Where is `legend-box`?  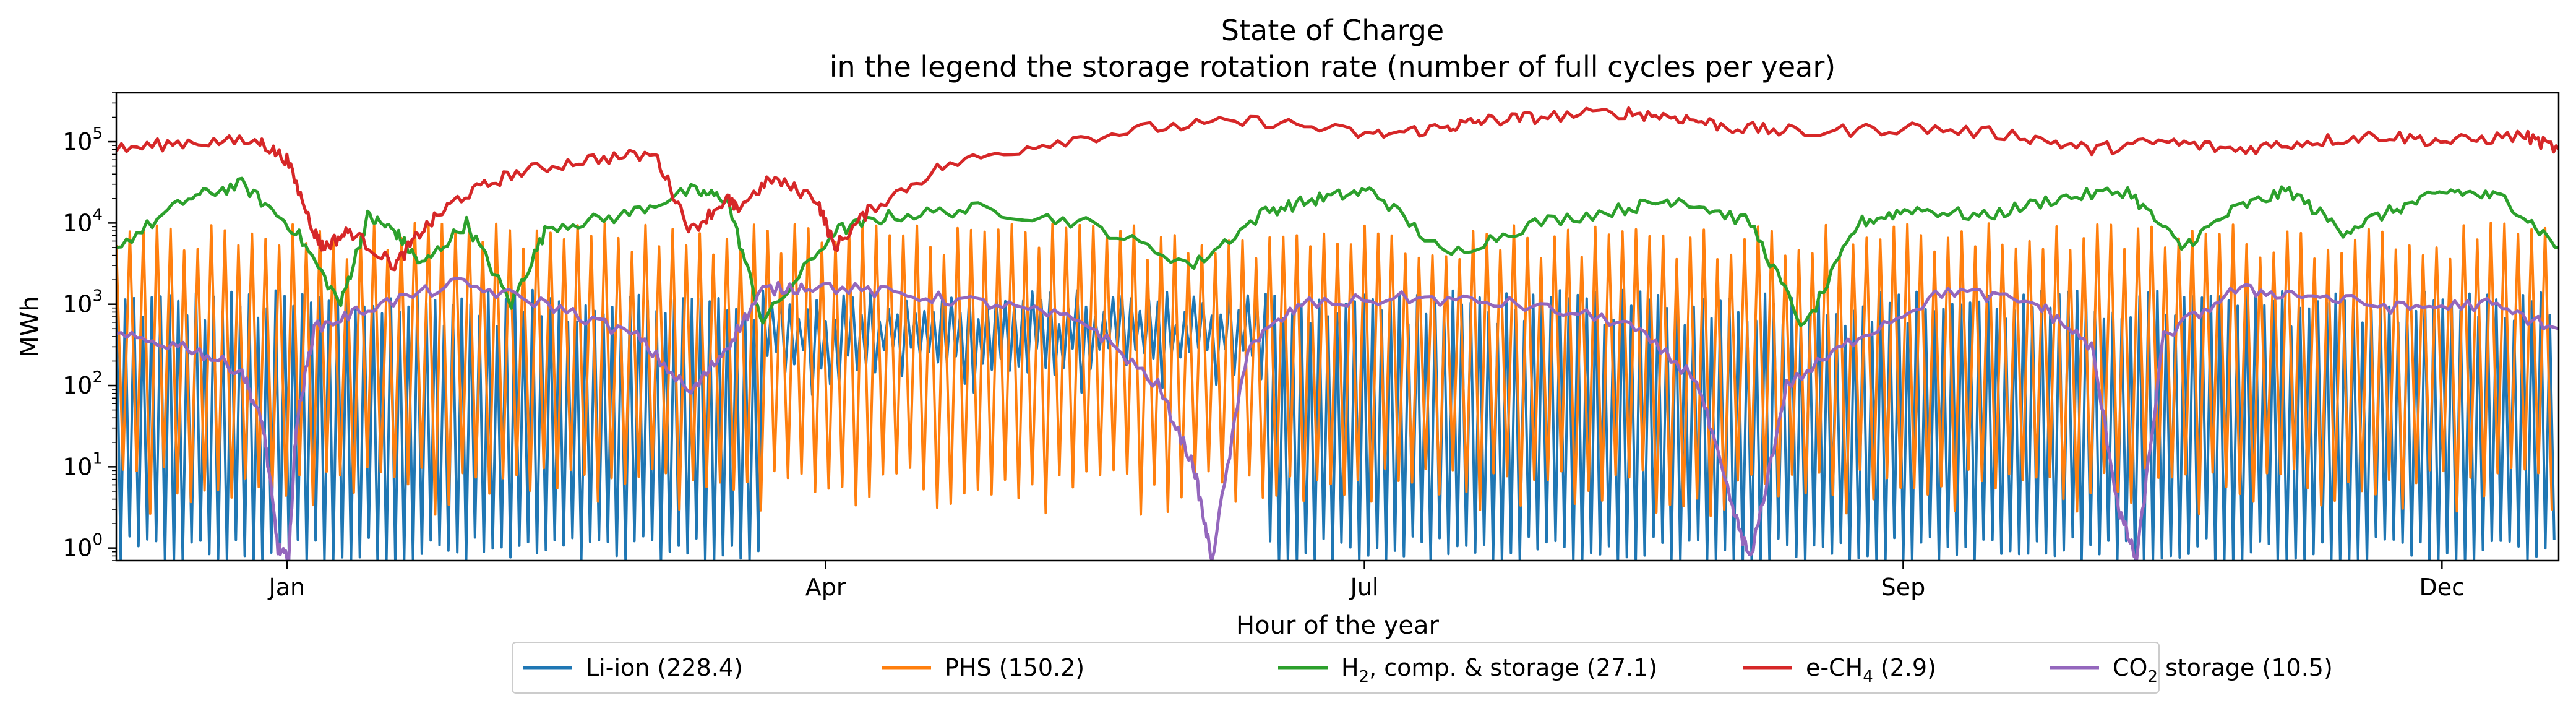 legend-box is located at coordinates (1336, 668).